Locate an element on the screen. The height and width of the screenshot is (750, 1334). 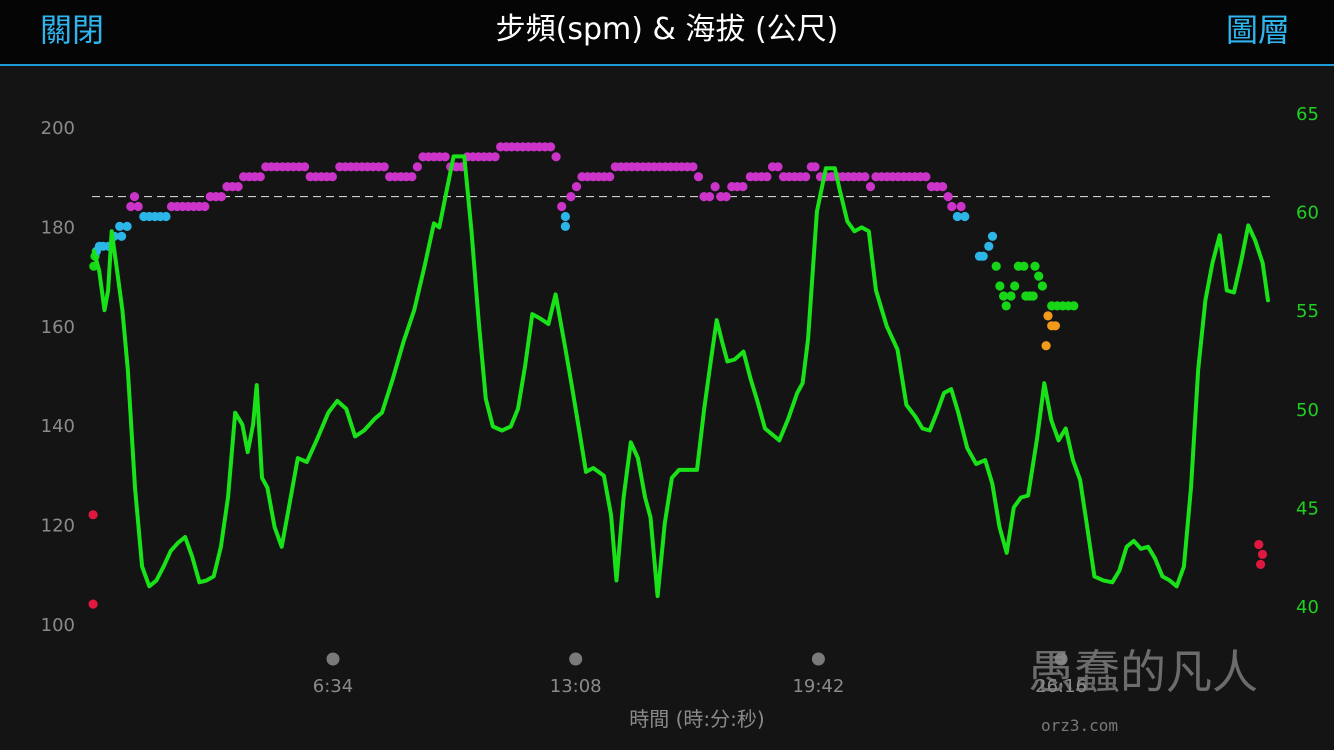
x-axis-ticks: 6:34 13:08 19:42 26:16 is located at coordinates (700, 675).